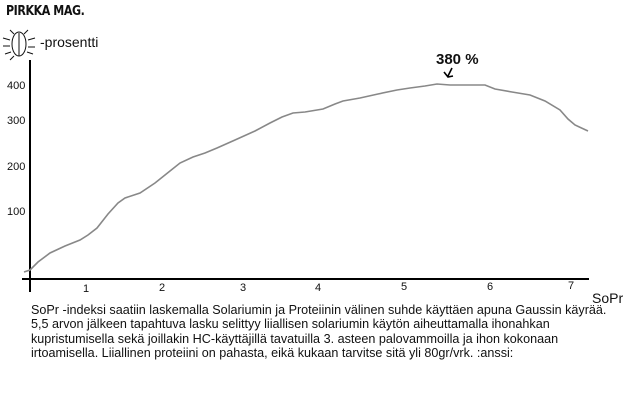  Describe the element at coordinates (86, 289) in the screenshot. I see `x-tick-1: 1` at that location.